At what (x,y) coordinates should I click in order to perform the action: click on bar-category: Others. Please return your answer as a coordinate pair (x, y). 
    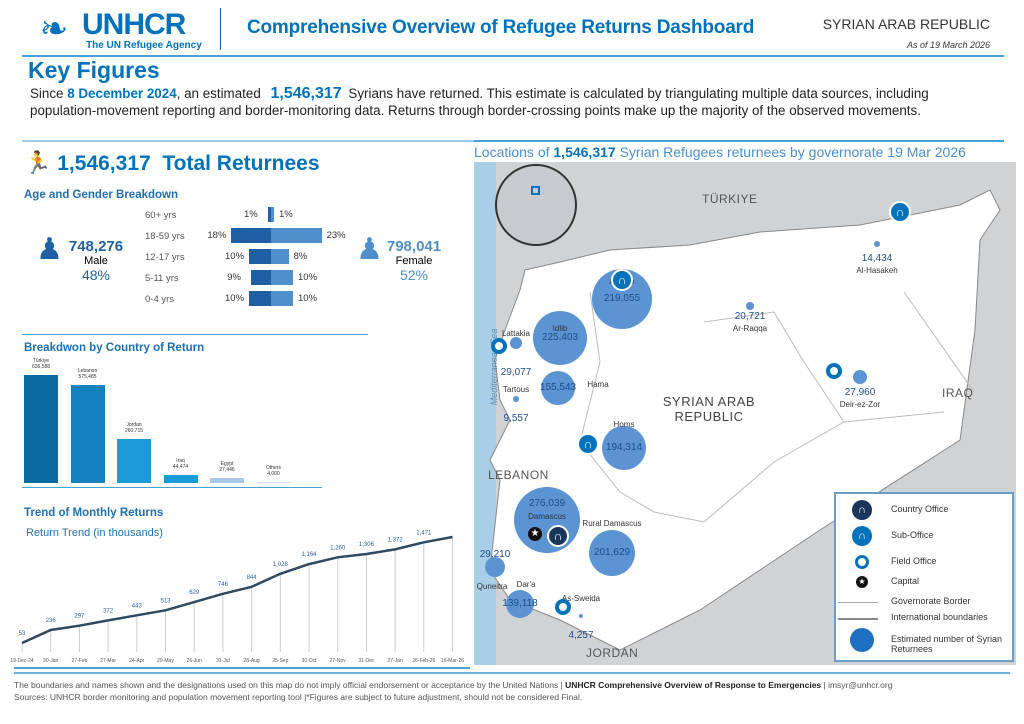
    Looking at the image, I should click on (273, 468).